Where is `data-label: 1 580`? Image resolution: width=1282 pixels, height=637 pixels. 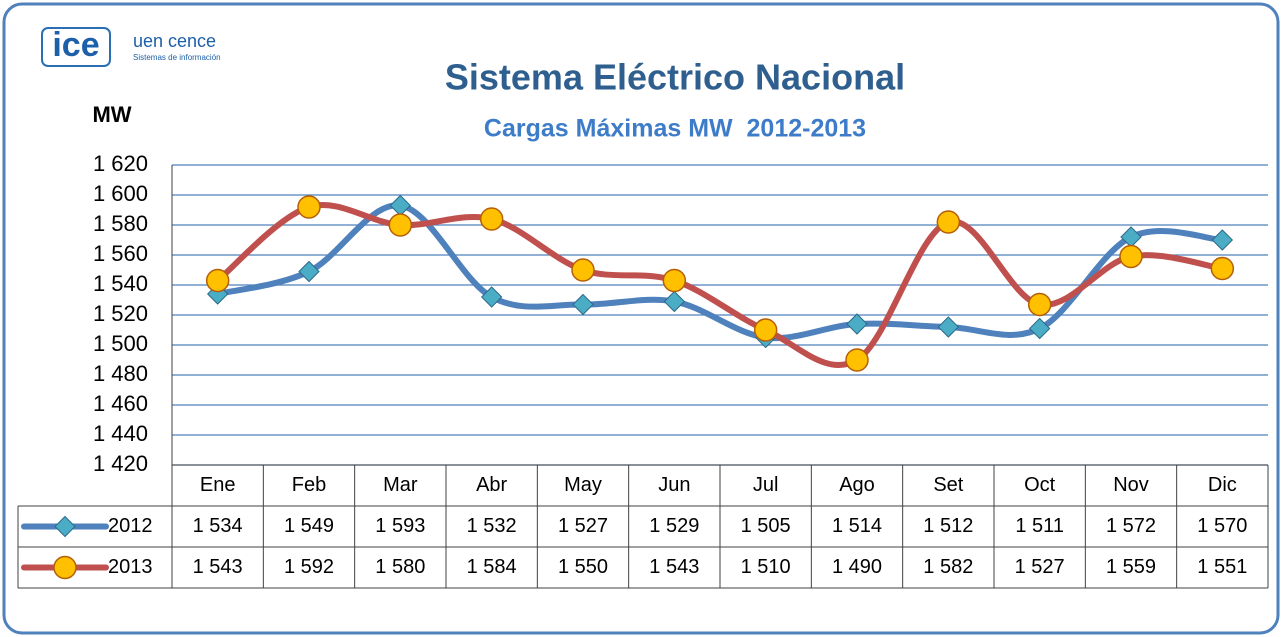 data-label: 1 580 is located at coordinates (400, 567).